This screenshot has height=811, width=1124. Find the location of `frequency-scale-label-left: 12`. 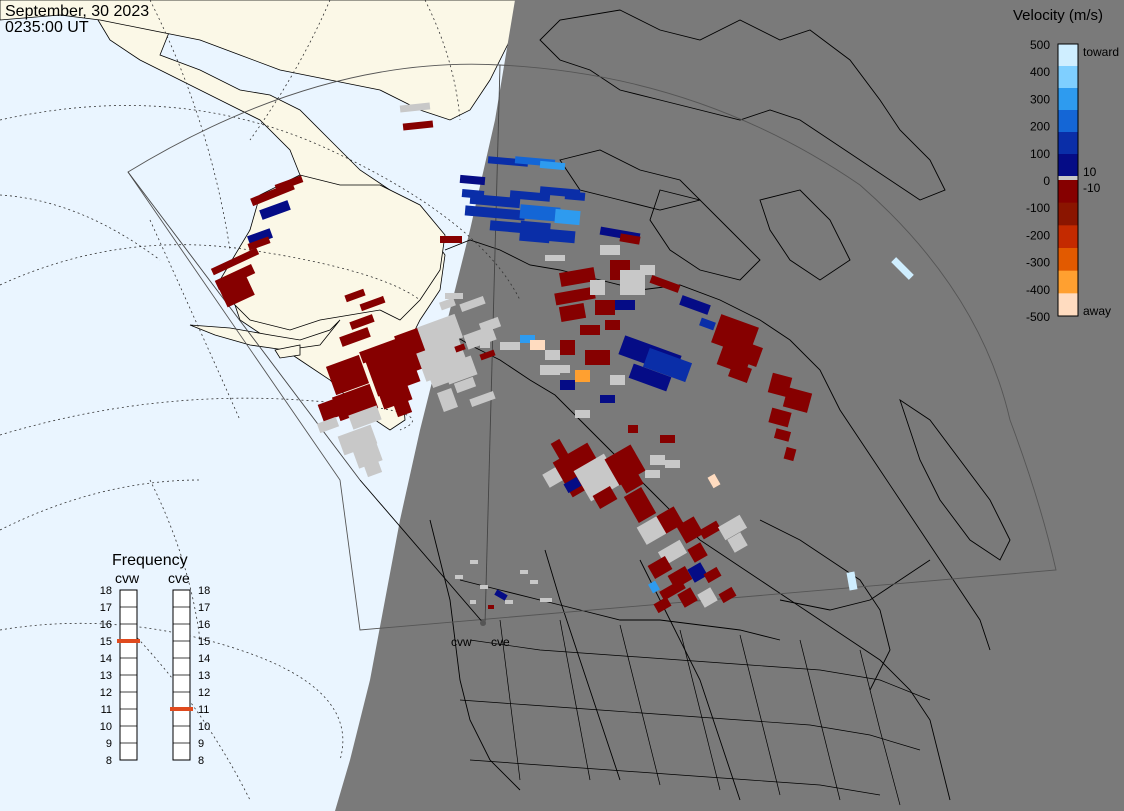

frequency-scale-label-left: 12 is located at coordinates (106, 693).